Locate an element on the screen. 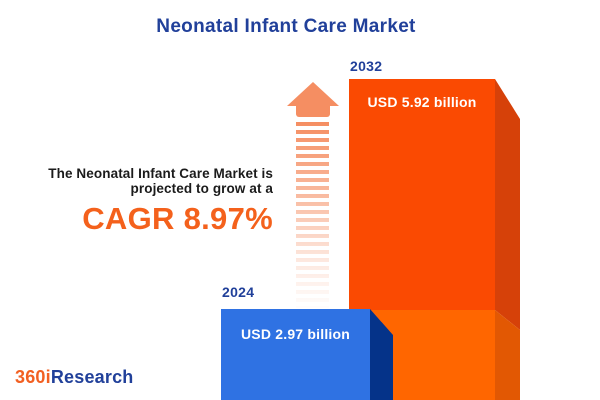 Image resolution: width=600 pixels, height=400 pixels. brand-logo-research: Research is located at coordinates (92, 377).